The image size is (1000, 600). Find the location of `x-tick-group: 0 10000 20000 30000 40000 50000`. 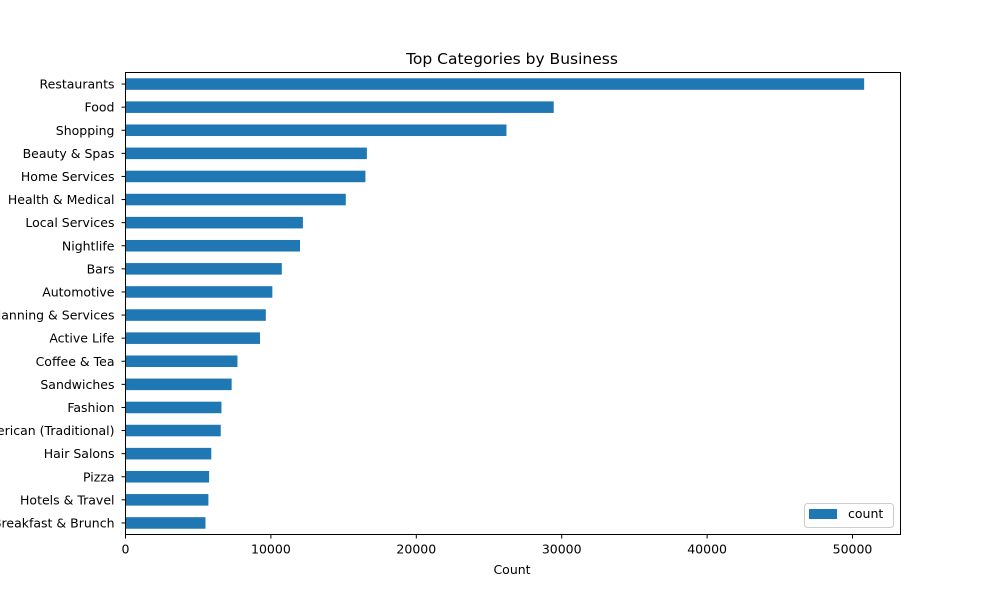

x-tick-group: 0 10000 20000 30000 40000 50000 is located at coordinates (497, 545).